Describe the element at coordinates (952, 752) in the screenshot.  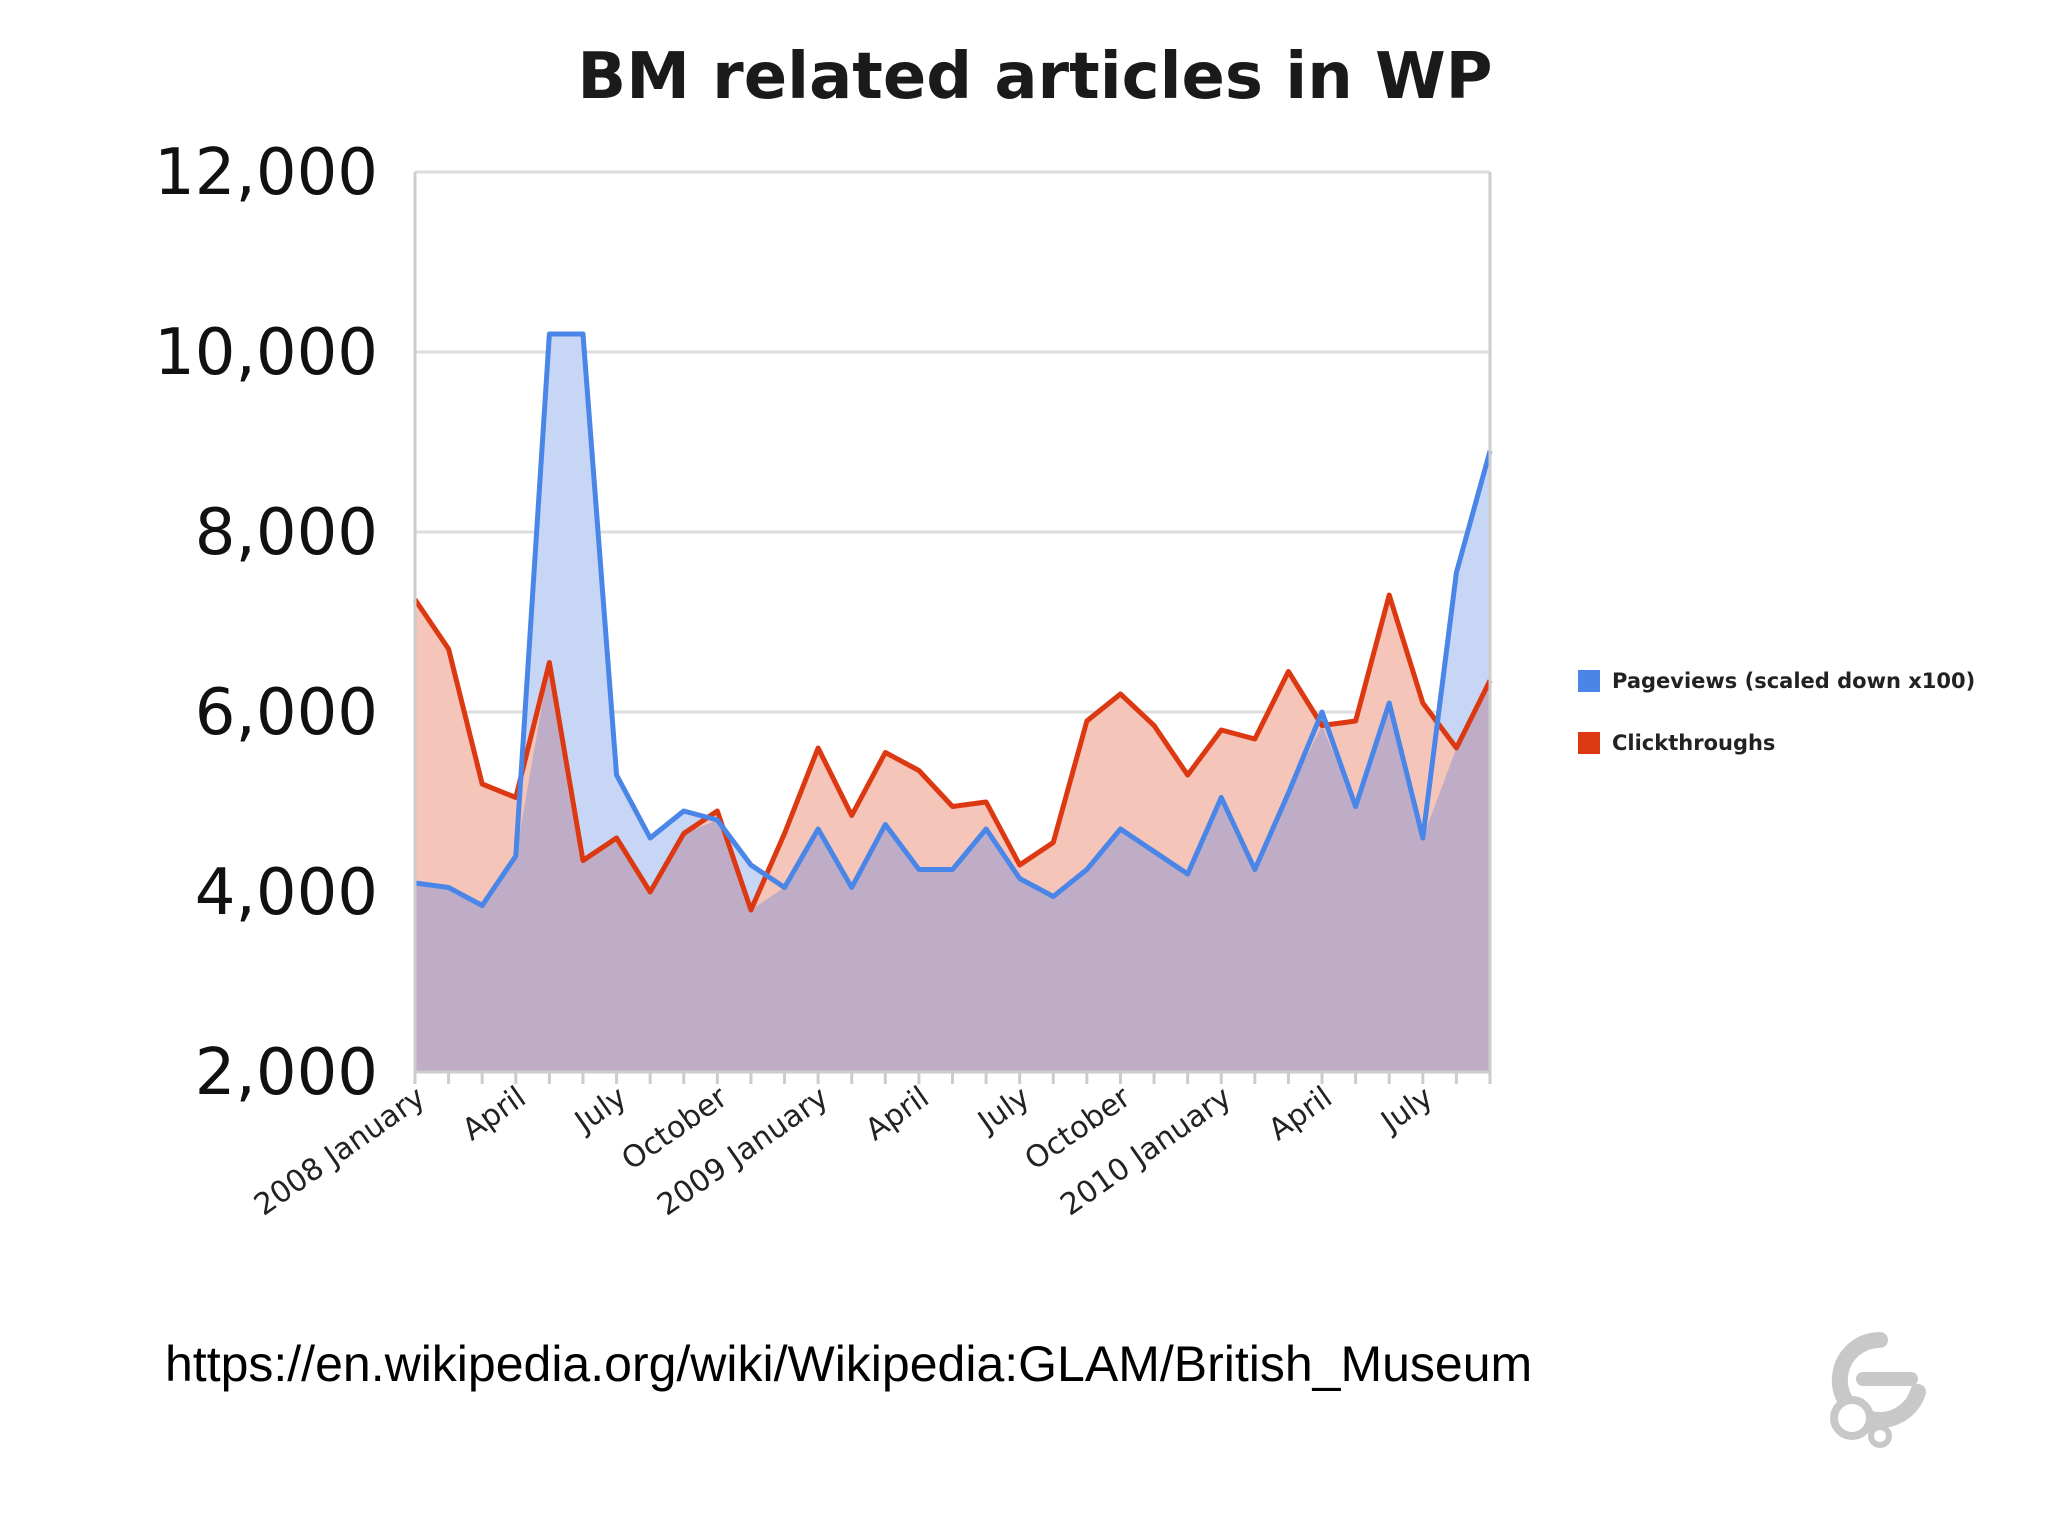
I see `line-clickthroughs` at that location.